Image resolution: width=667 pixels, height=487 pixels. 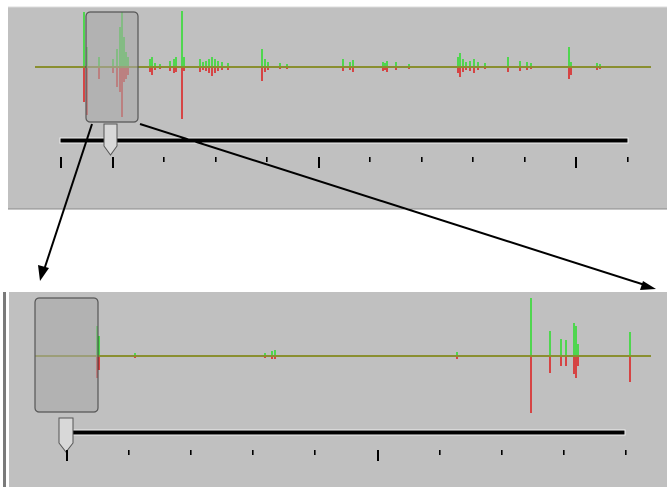 What do you see at coordinates (344, 162) in the screenshot?
I see `overview-slider-ticks` at bounding box center [344, 162].